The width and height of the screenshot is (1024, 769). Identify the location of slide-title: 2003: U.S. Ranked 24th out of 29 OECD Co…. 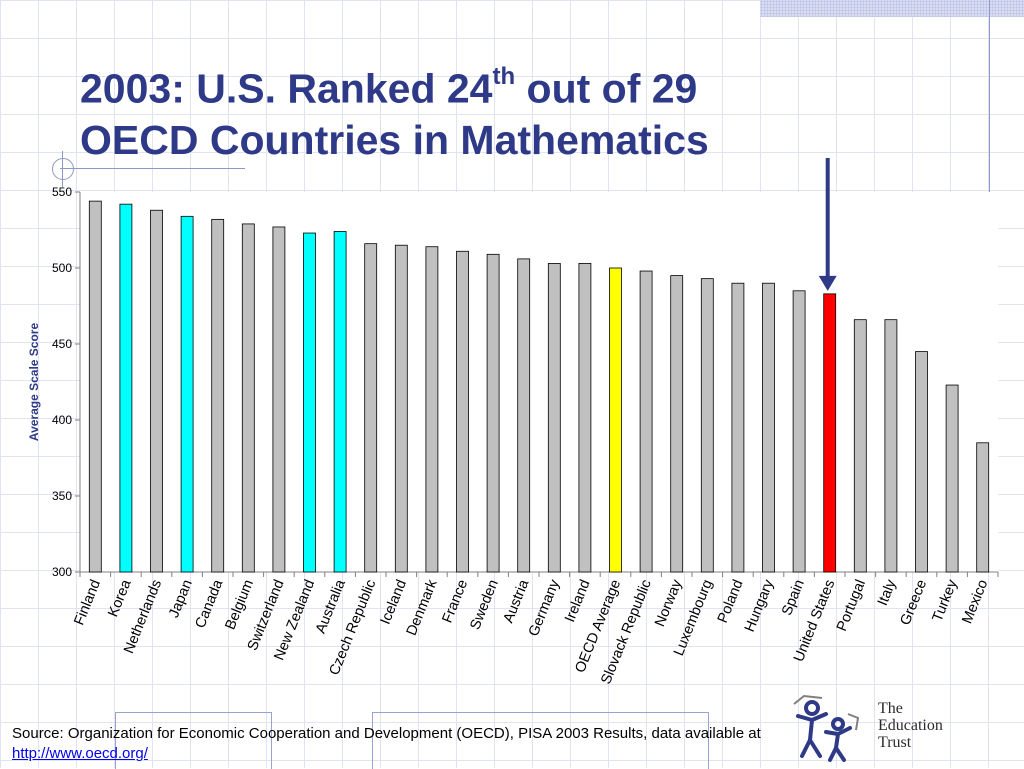
(510, 110).